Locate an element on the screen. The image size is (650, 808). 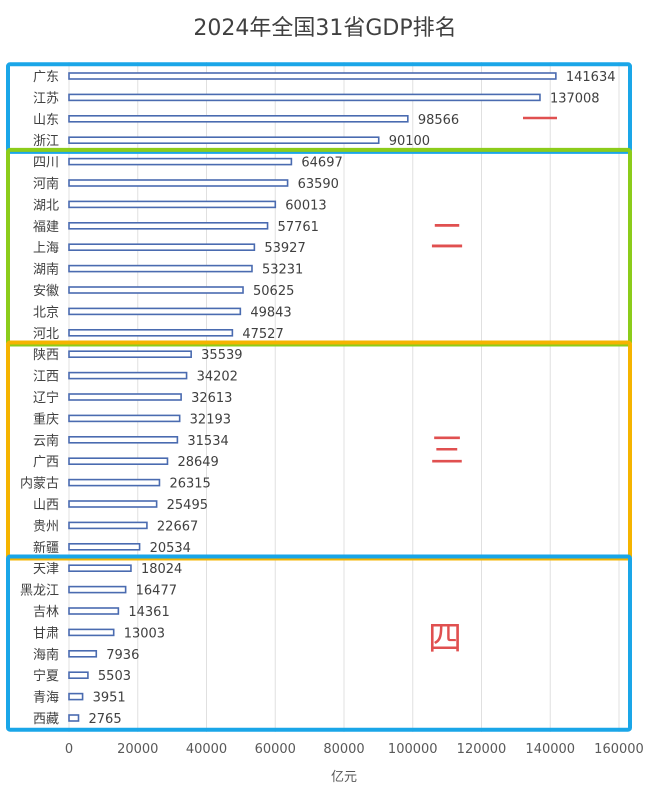
data-label: 53231 is located at coordinates (282, 270).